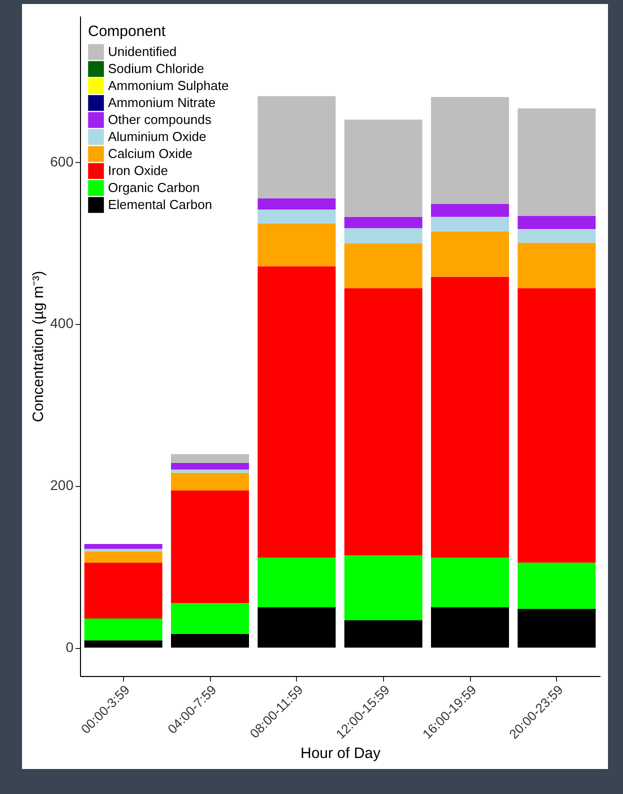 Image resolution: width=623 pixels, height=794 pixels. I want to click on legend-label: Organic Carbon, so click(154, 187).